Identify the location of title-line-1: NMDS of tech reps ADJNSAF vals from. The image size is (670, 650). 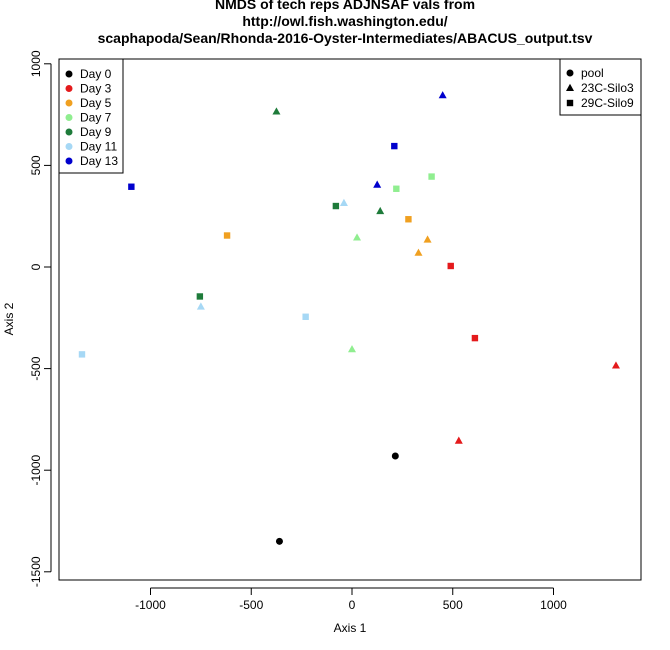
(345, 6).